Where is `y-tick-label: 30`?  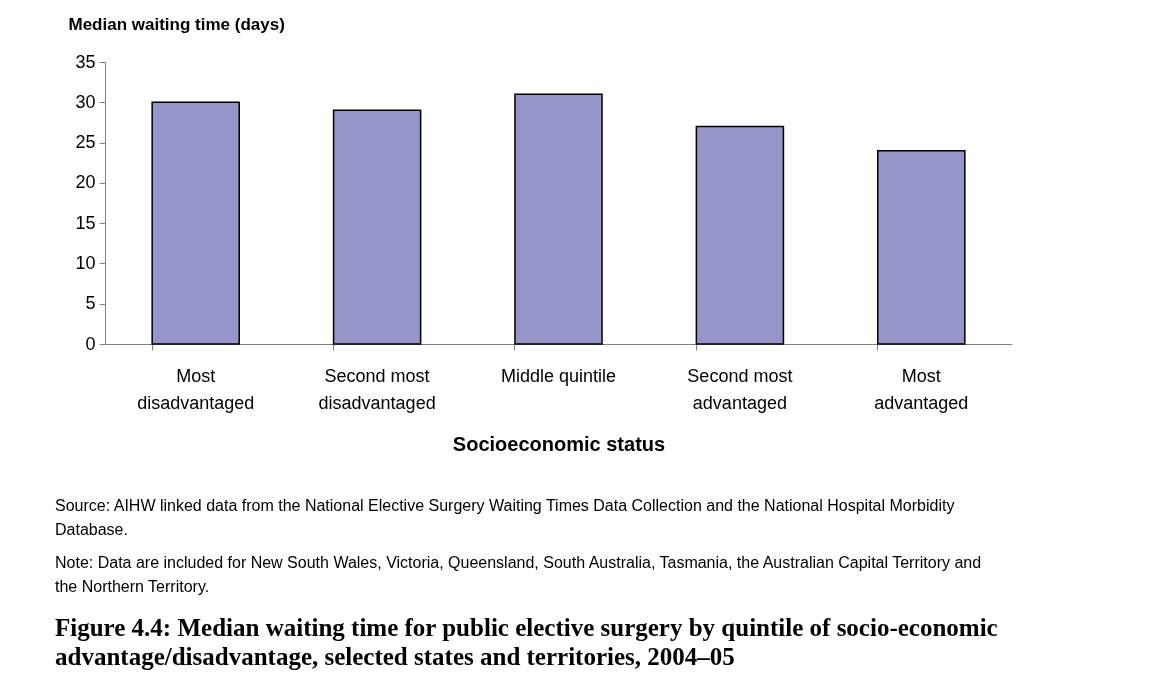 y-tick-label: 30 is located at coordinates (85, 101).